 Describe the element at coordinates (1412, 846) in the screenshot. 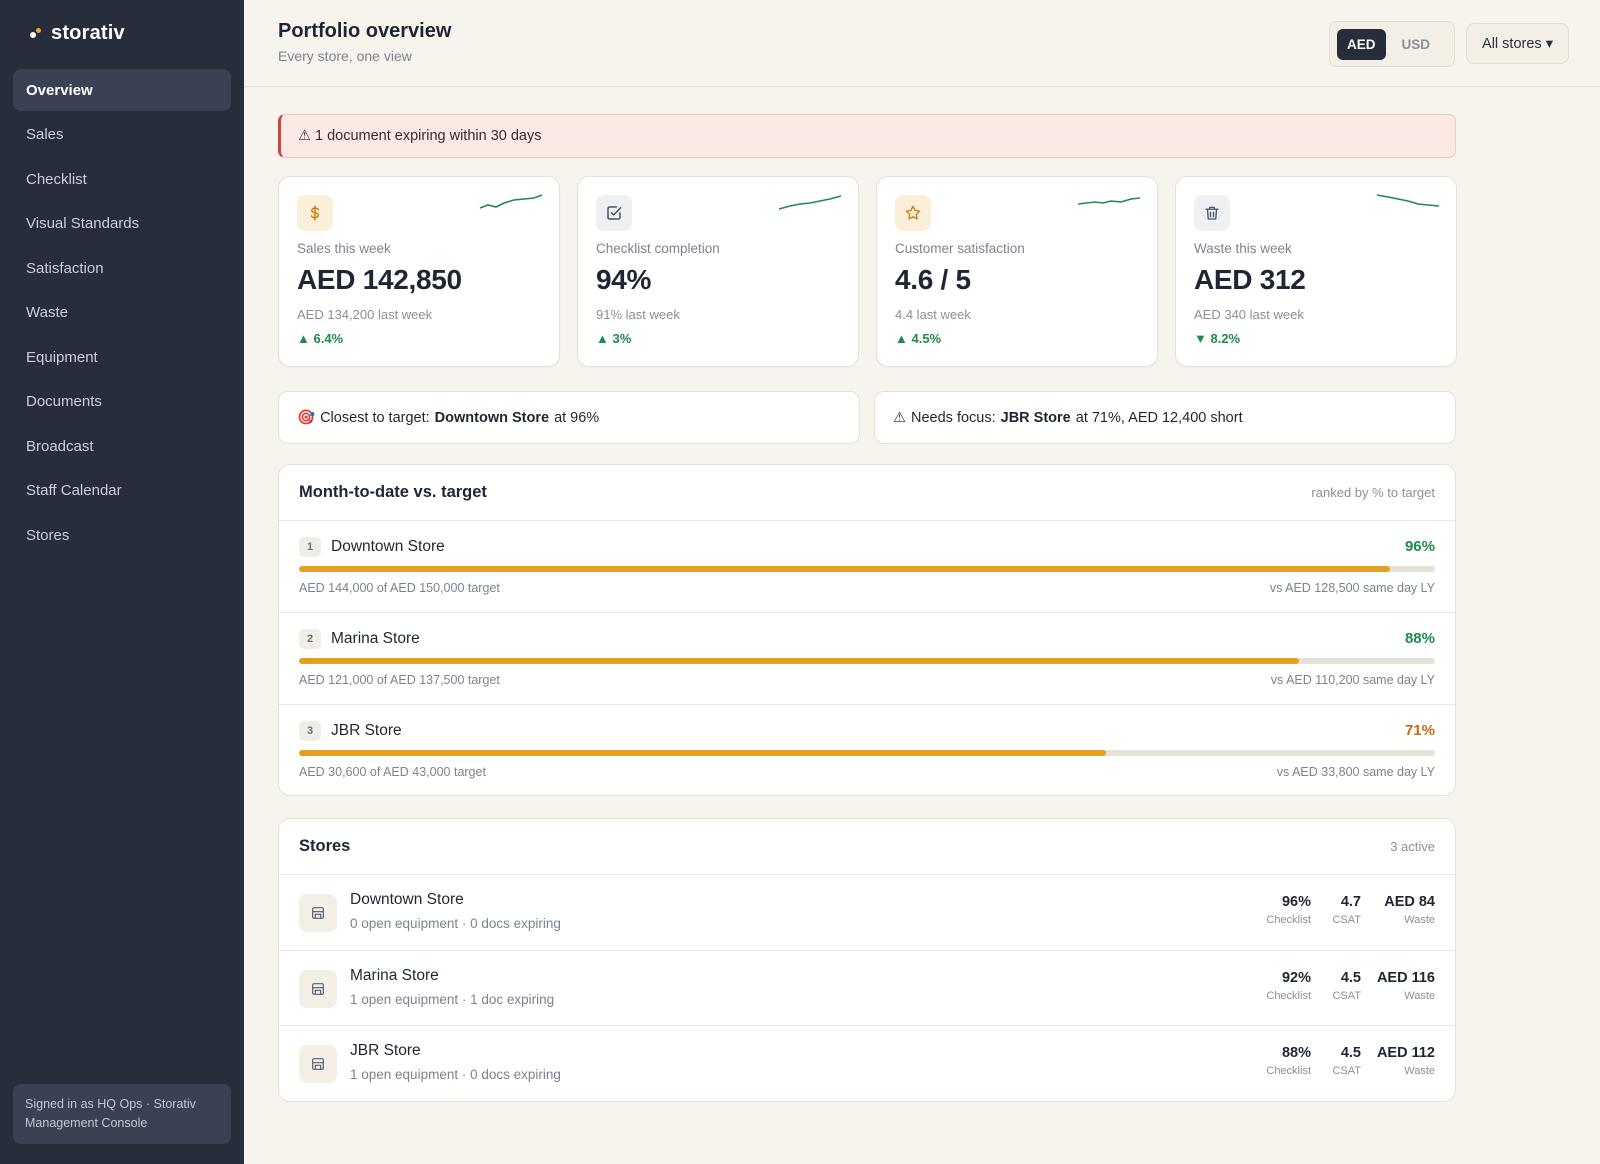

I see `panel-meta: 3 active` at that location.